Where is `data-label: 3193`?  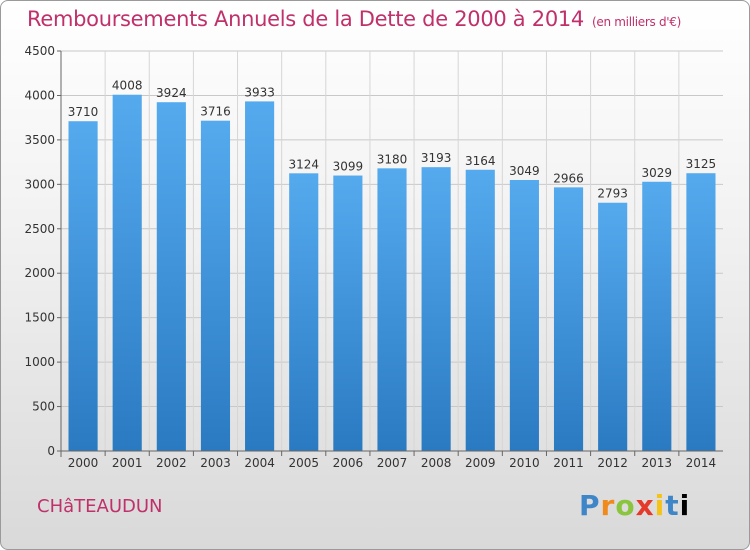 data-label: 3193 is located at coordinates (436, 158).